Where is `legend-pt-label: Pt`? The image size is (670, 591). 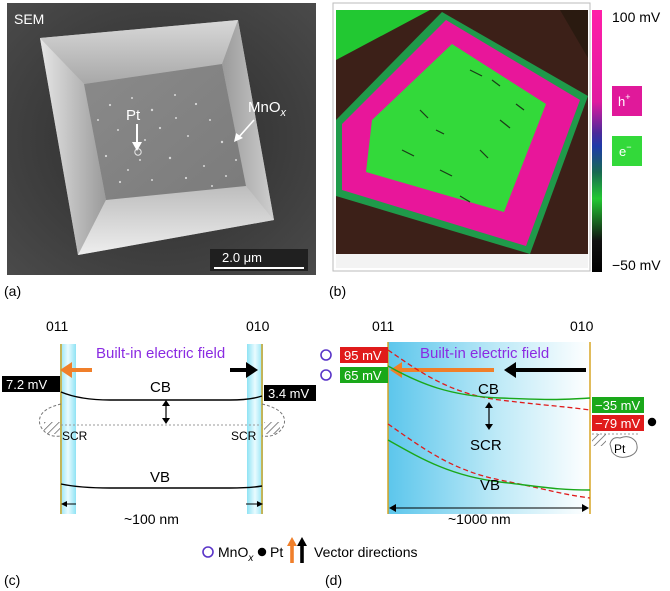
legend-pt-label: Pt is located at coordinates (276, 552).